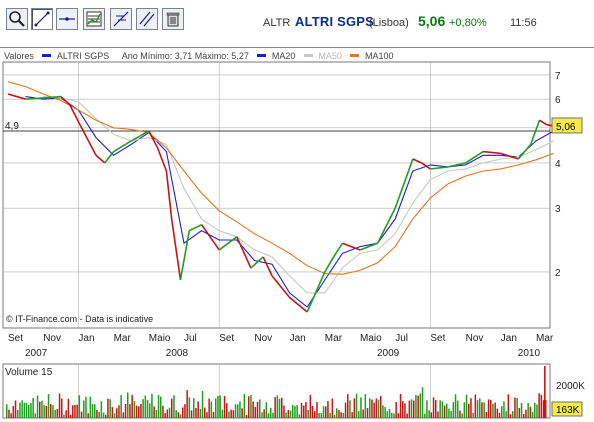  Describe the element at coordinates (388, 353) in the screenshot. I see `year-label: 2009` at that location.